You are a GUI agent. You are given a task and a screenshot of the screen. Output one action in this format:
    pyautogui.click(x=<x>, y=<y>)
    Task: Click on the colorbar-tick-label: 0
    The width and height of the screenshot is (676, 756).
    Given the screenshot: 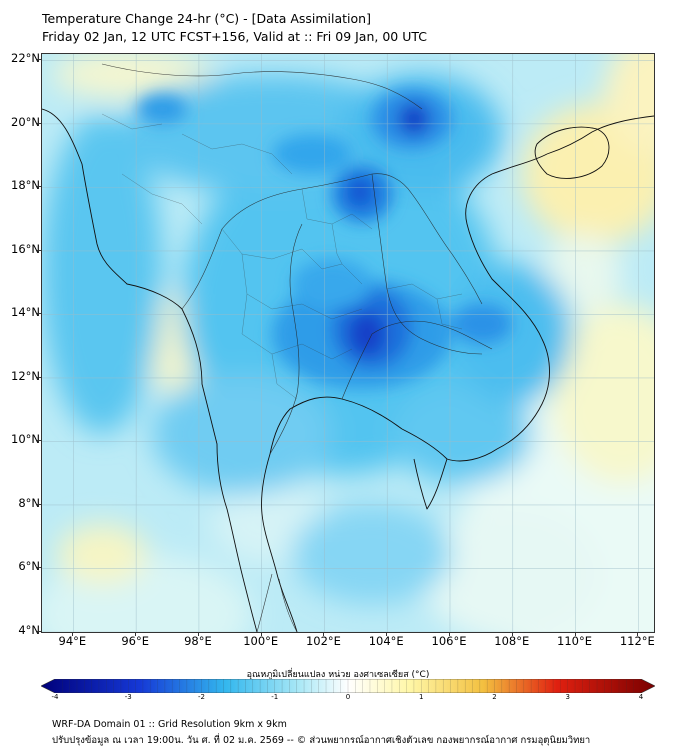 What is the action you would take?
    pyautogui.click(x=348, y=697)
    